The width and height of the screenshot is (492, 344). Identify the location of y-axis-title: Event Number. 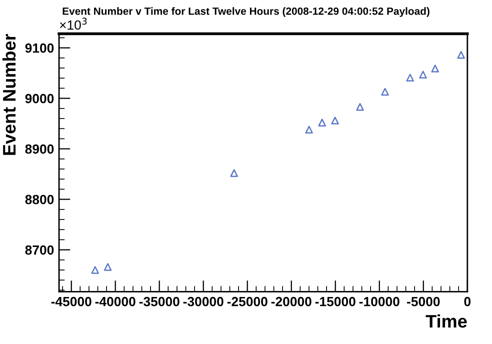
(9, 94).